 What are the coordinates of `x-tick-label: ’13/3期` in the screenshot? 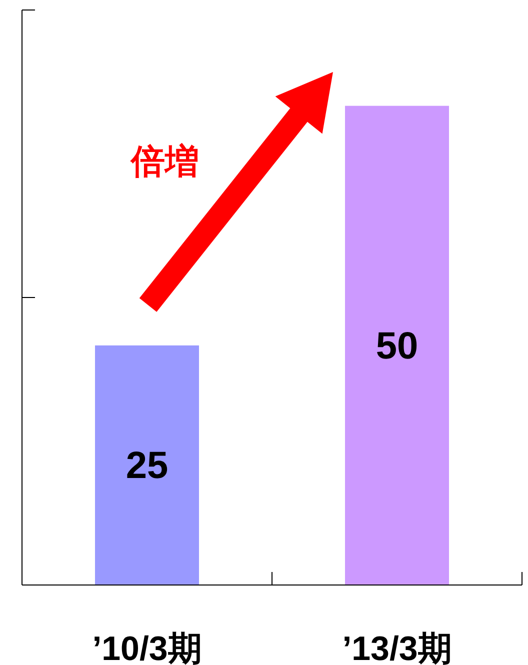 It's located at (397, 647).